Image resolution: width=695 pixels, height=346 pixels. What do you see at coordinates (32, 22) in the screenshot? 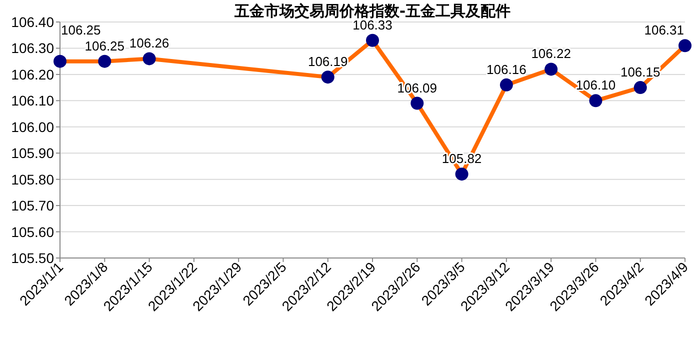
I see `y-tick-label: 106.40` at bounding box center [32, 22].